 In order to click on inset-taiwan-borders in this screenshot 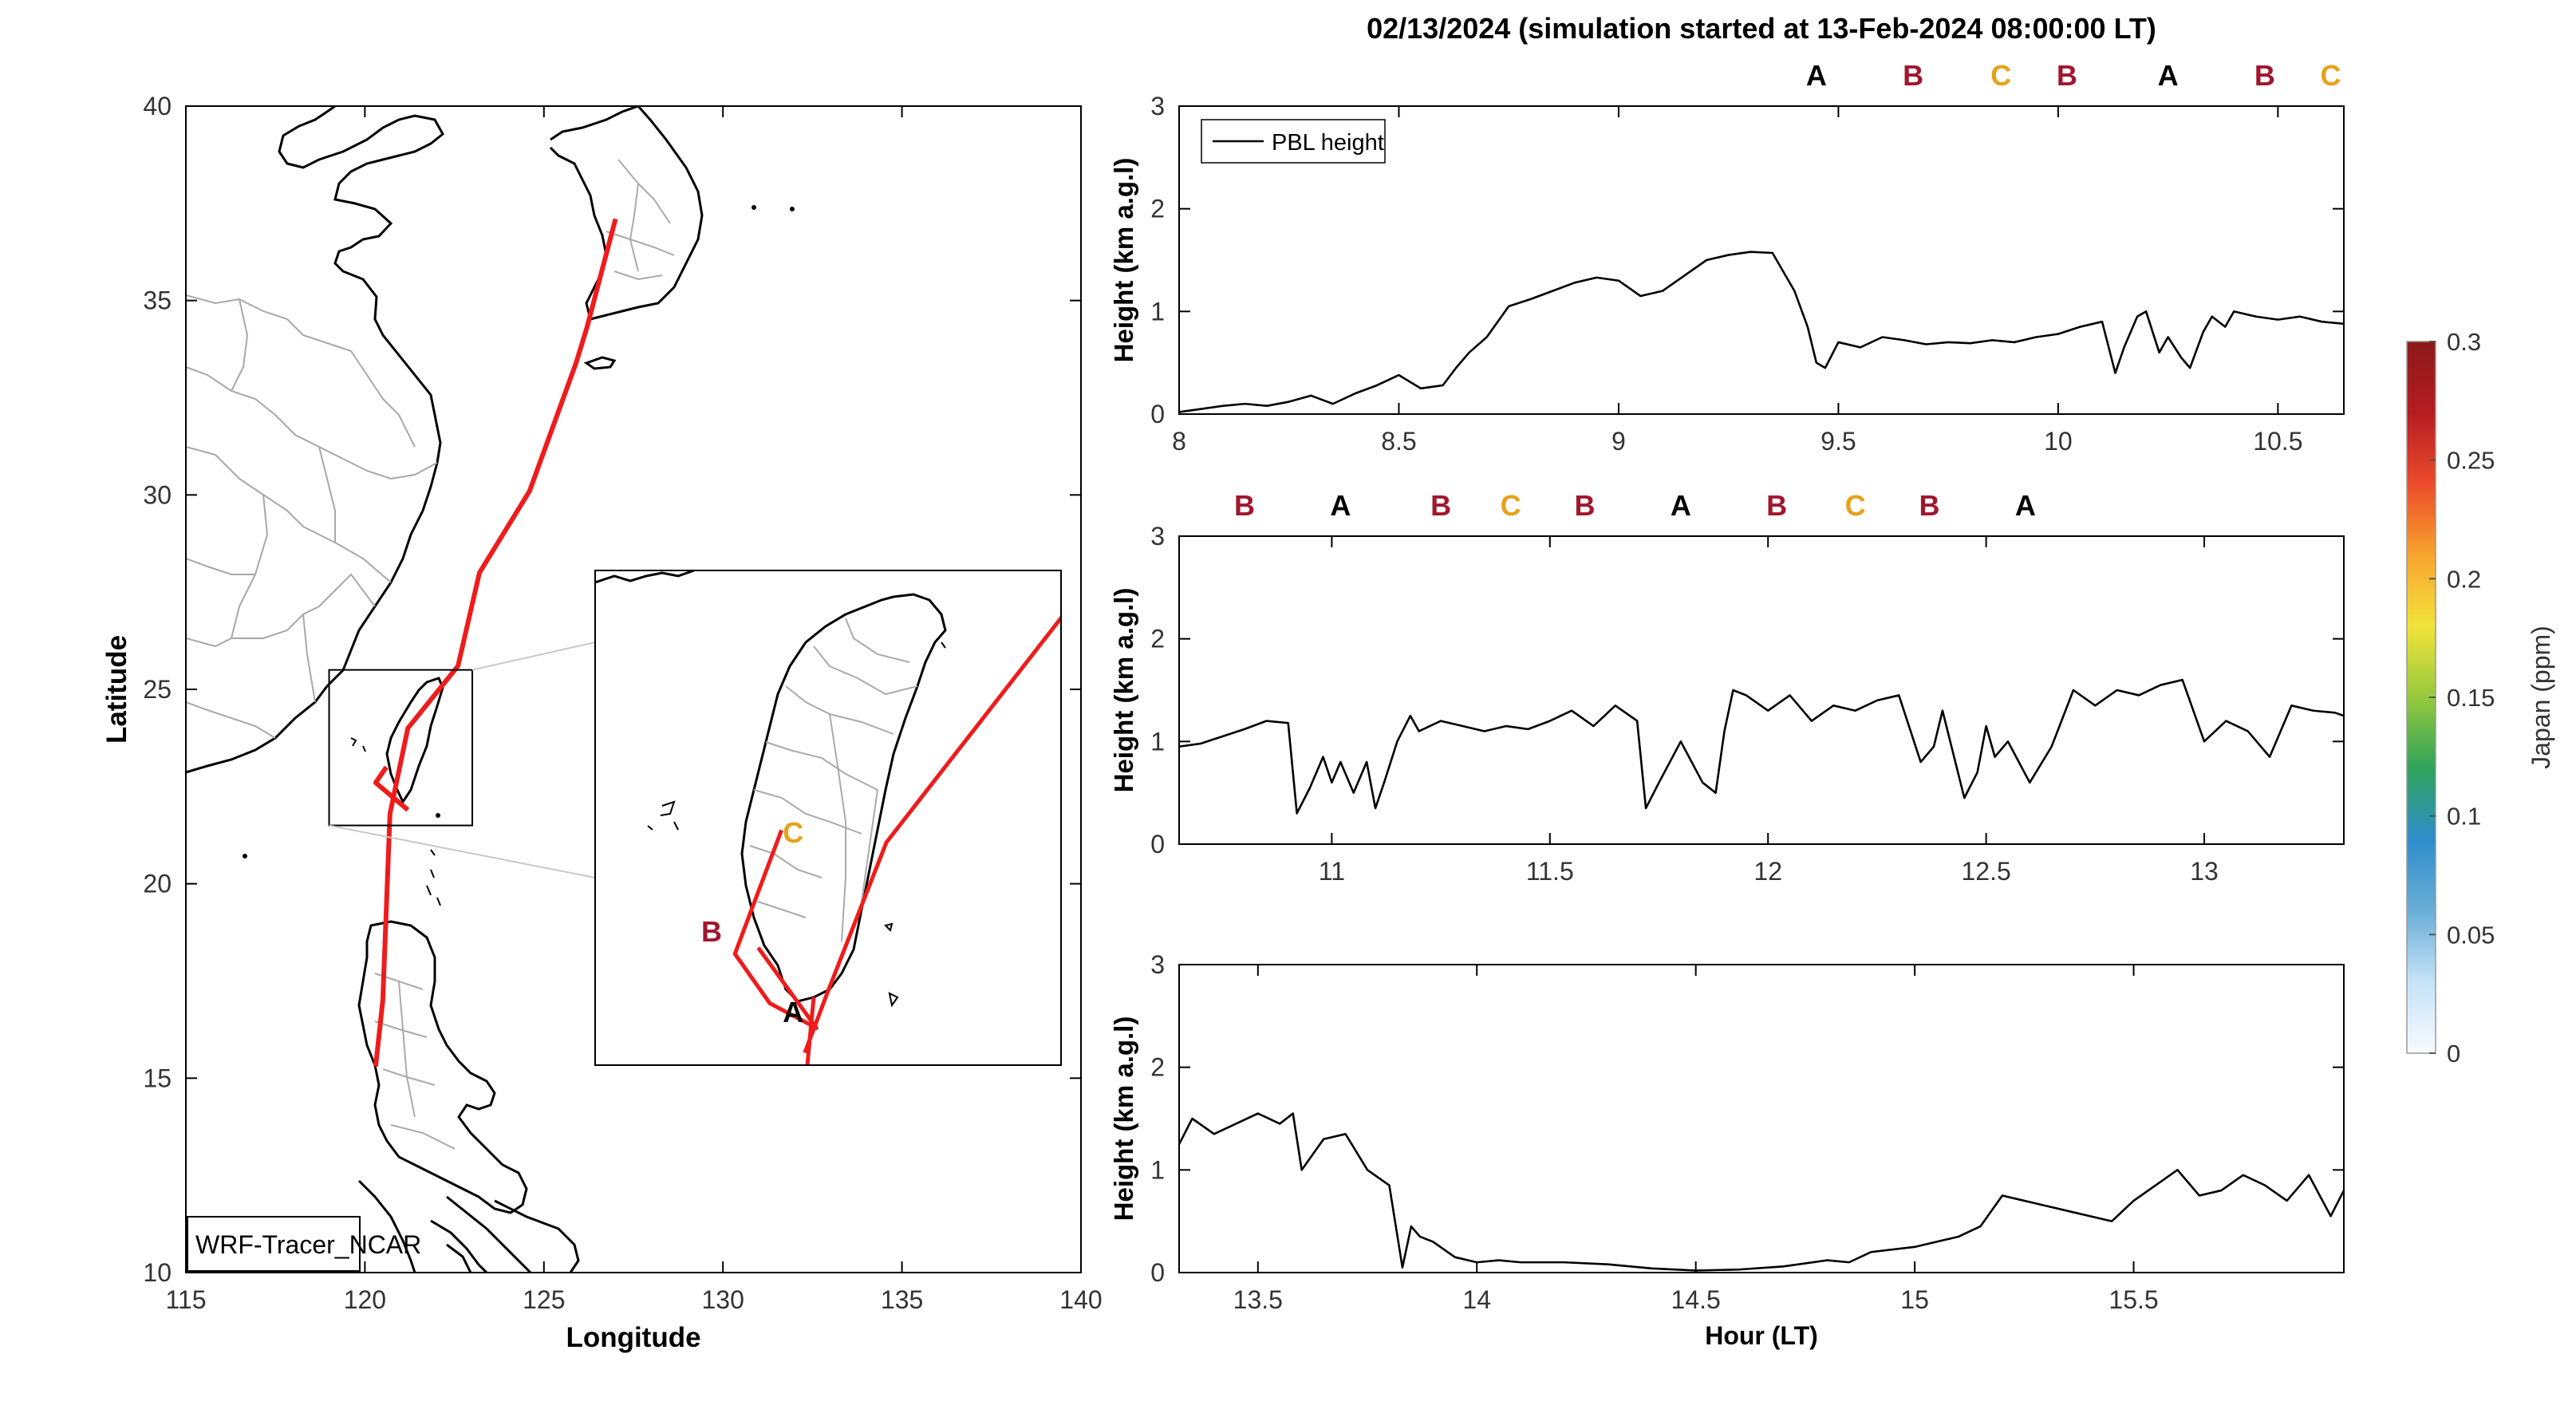, I will do `click(833, 780)`.